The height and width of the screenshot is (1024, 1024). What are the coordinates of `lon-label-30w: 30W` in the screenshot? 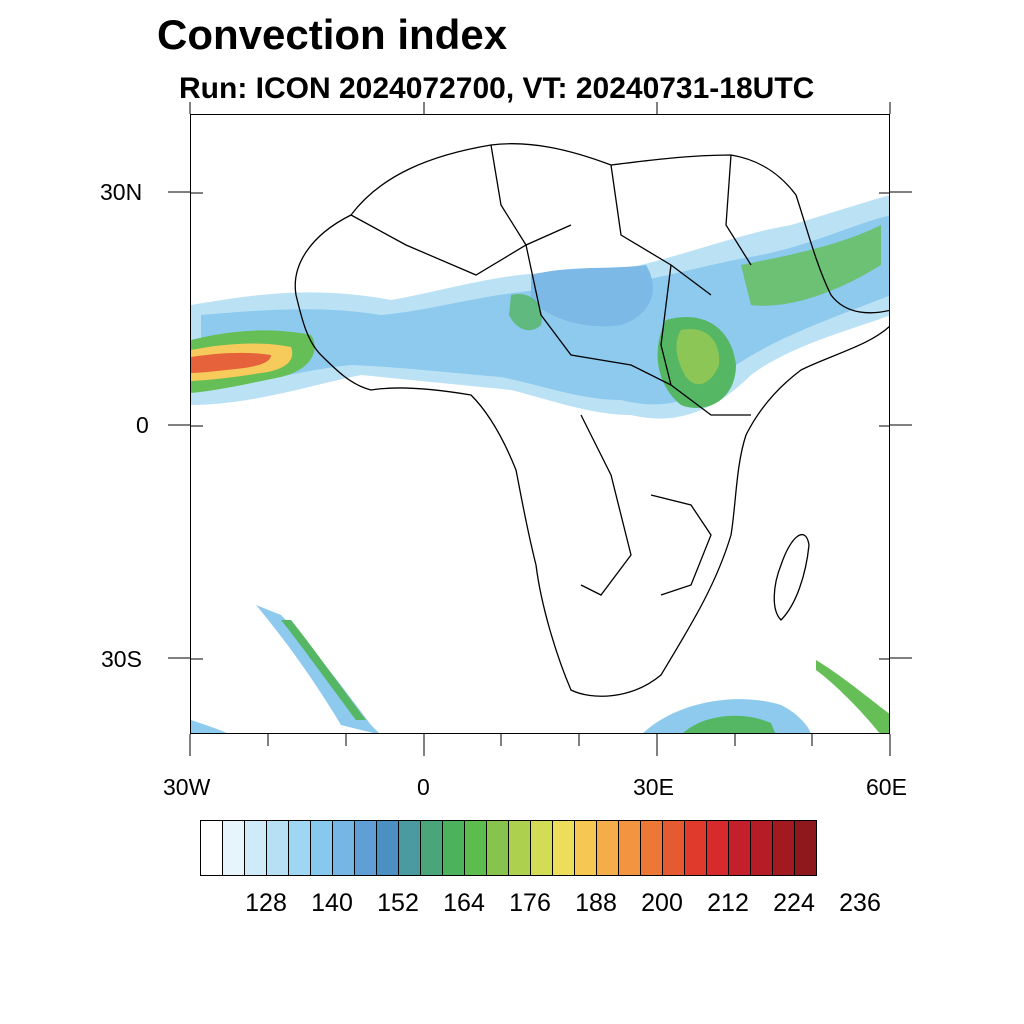 It's located at (187, 787).